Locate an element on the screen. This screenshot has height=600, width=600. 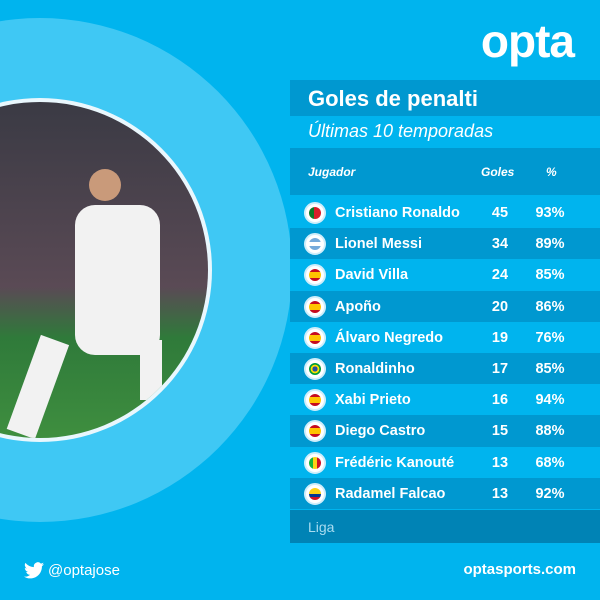
pct-value: 76% is located at coordinates (550, 337).